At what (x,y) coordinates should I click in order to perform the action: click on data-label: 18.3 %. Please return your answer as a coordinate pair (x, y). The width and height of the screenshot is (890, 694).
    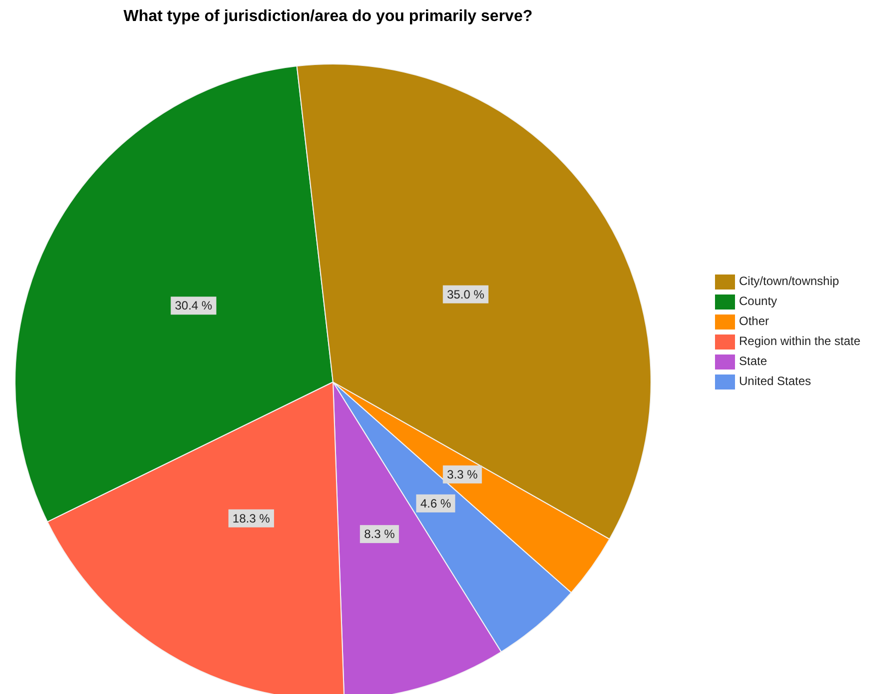
    Looking at the image, I should click on (251, 518).